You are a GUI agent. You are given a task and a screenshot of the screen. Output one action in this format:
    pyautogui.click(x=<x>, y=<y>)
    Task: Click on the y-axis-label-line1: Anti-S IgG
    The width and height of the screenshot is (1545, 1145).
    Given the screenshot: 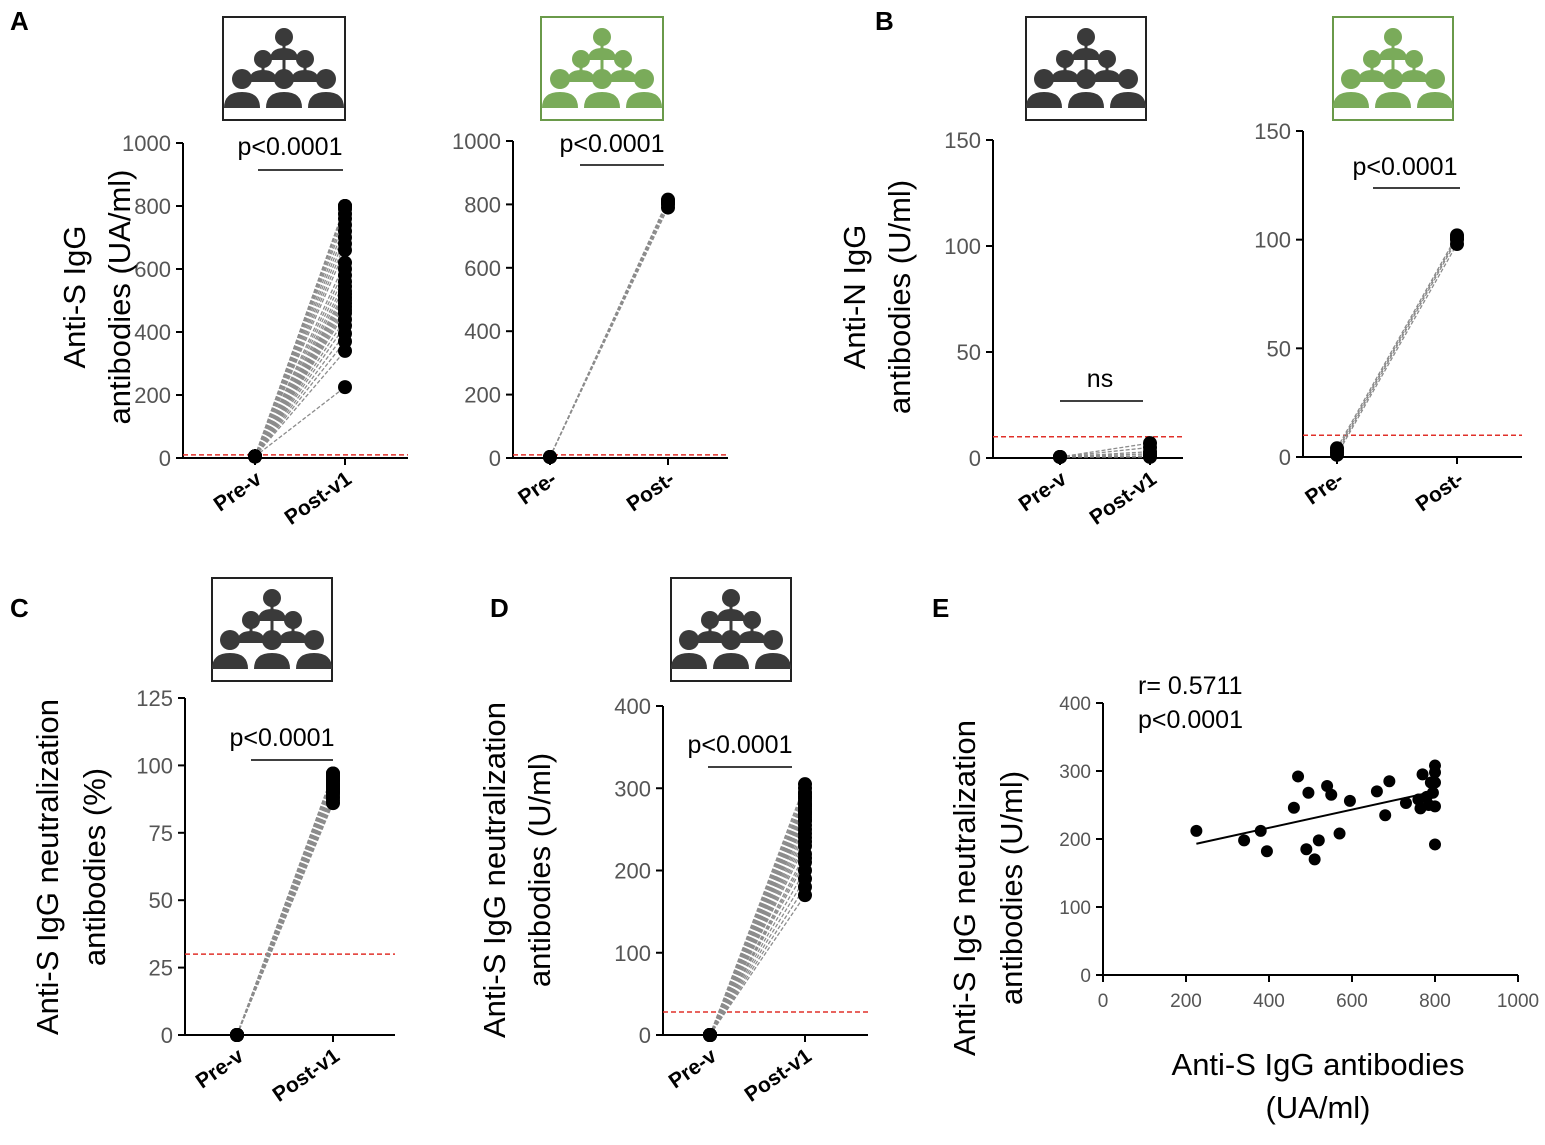 What is the action you would take?
    pyautogui.click(x=74, y=297)
    